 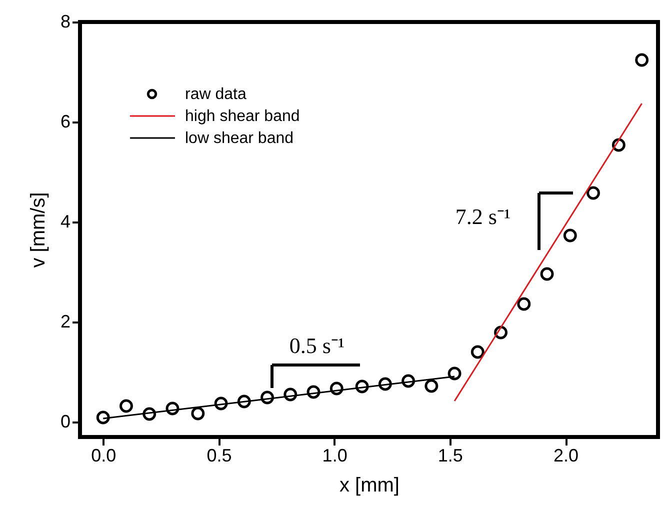 I want to click on annotation: 0.5 s⁻¹, so click(x=317, y=345).